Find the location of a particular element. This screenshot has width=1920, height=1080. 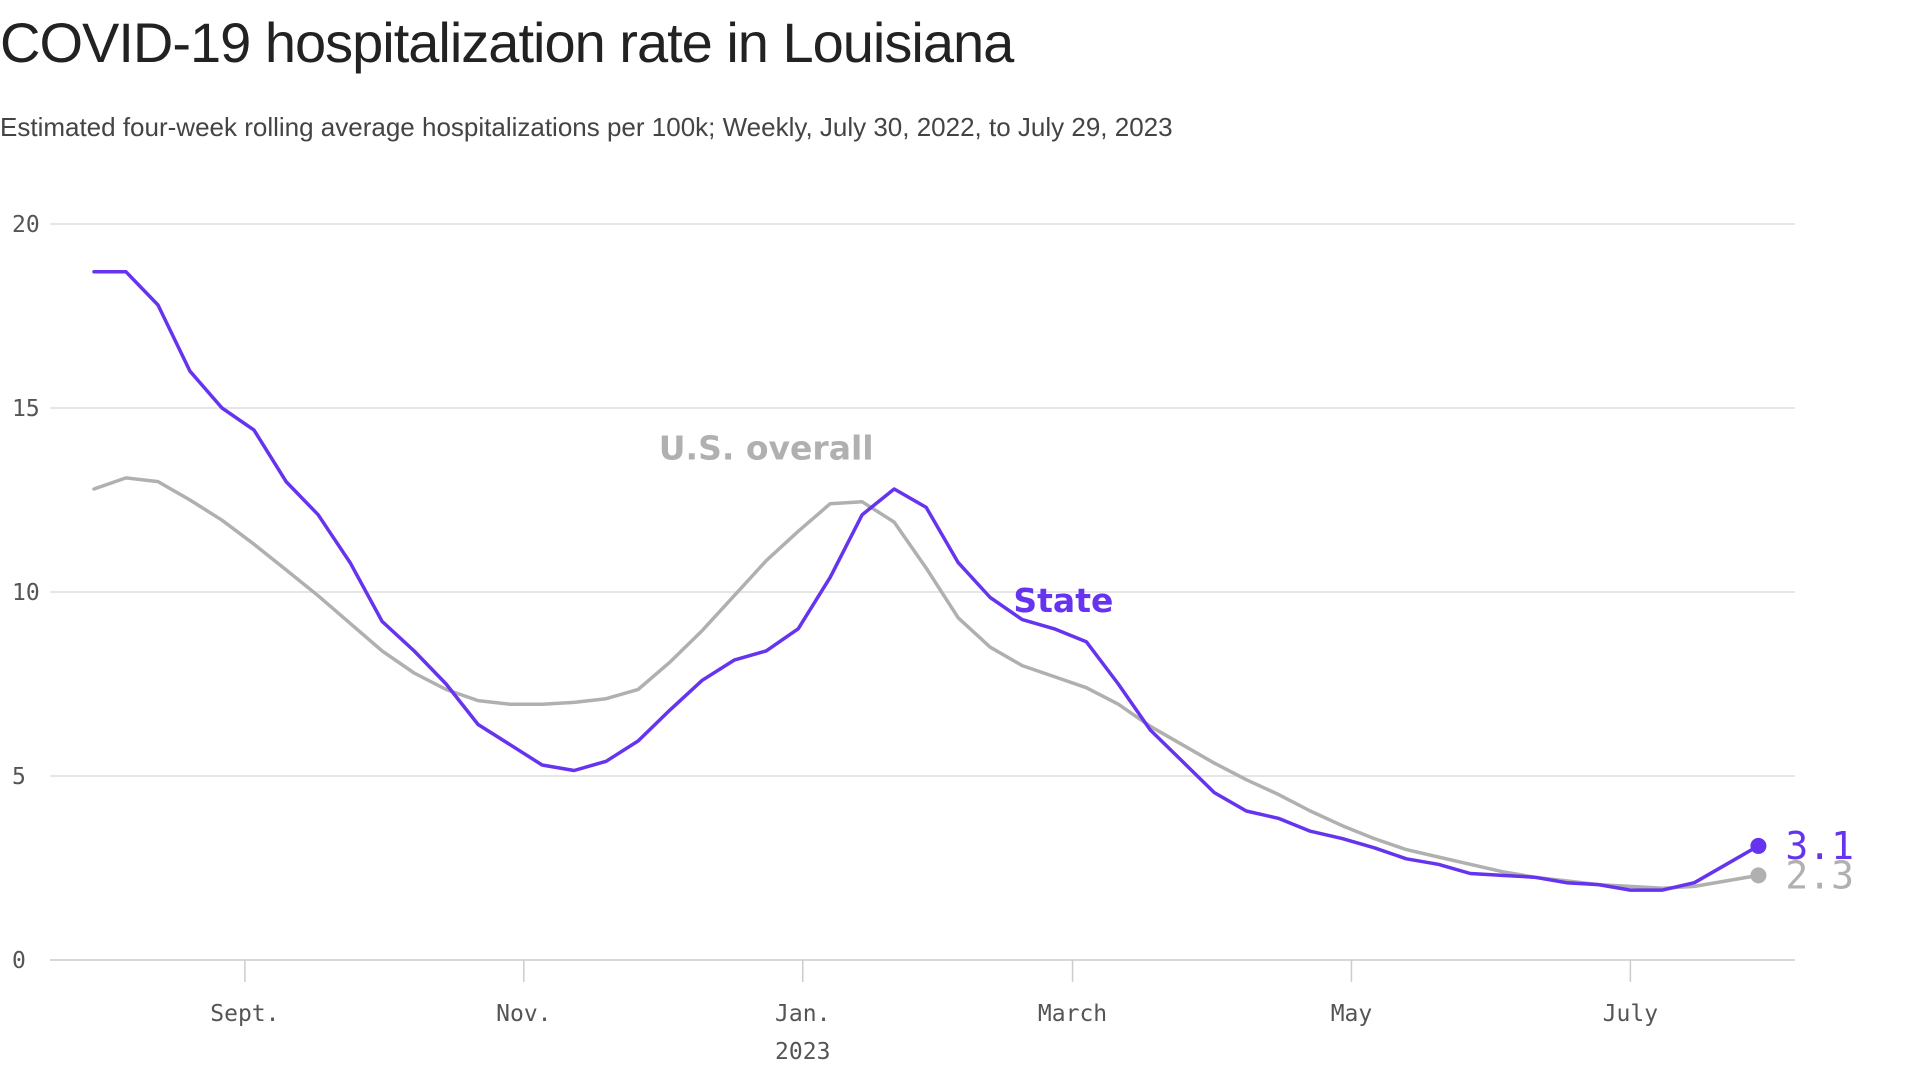

series-end-value: 3.1 is located at coordinates (1819, 846).